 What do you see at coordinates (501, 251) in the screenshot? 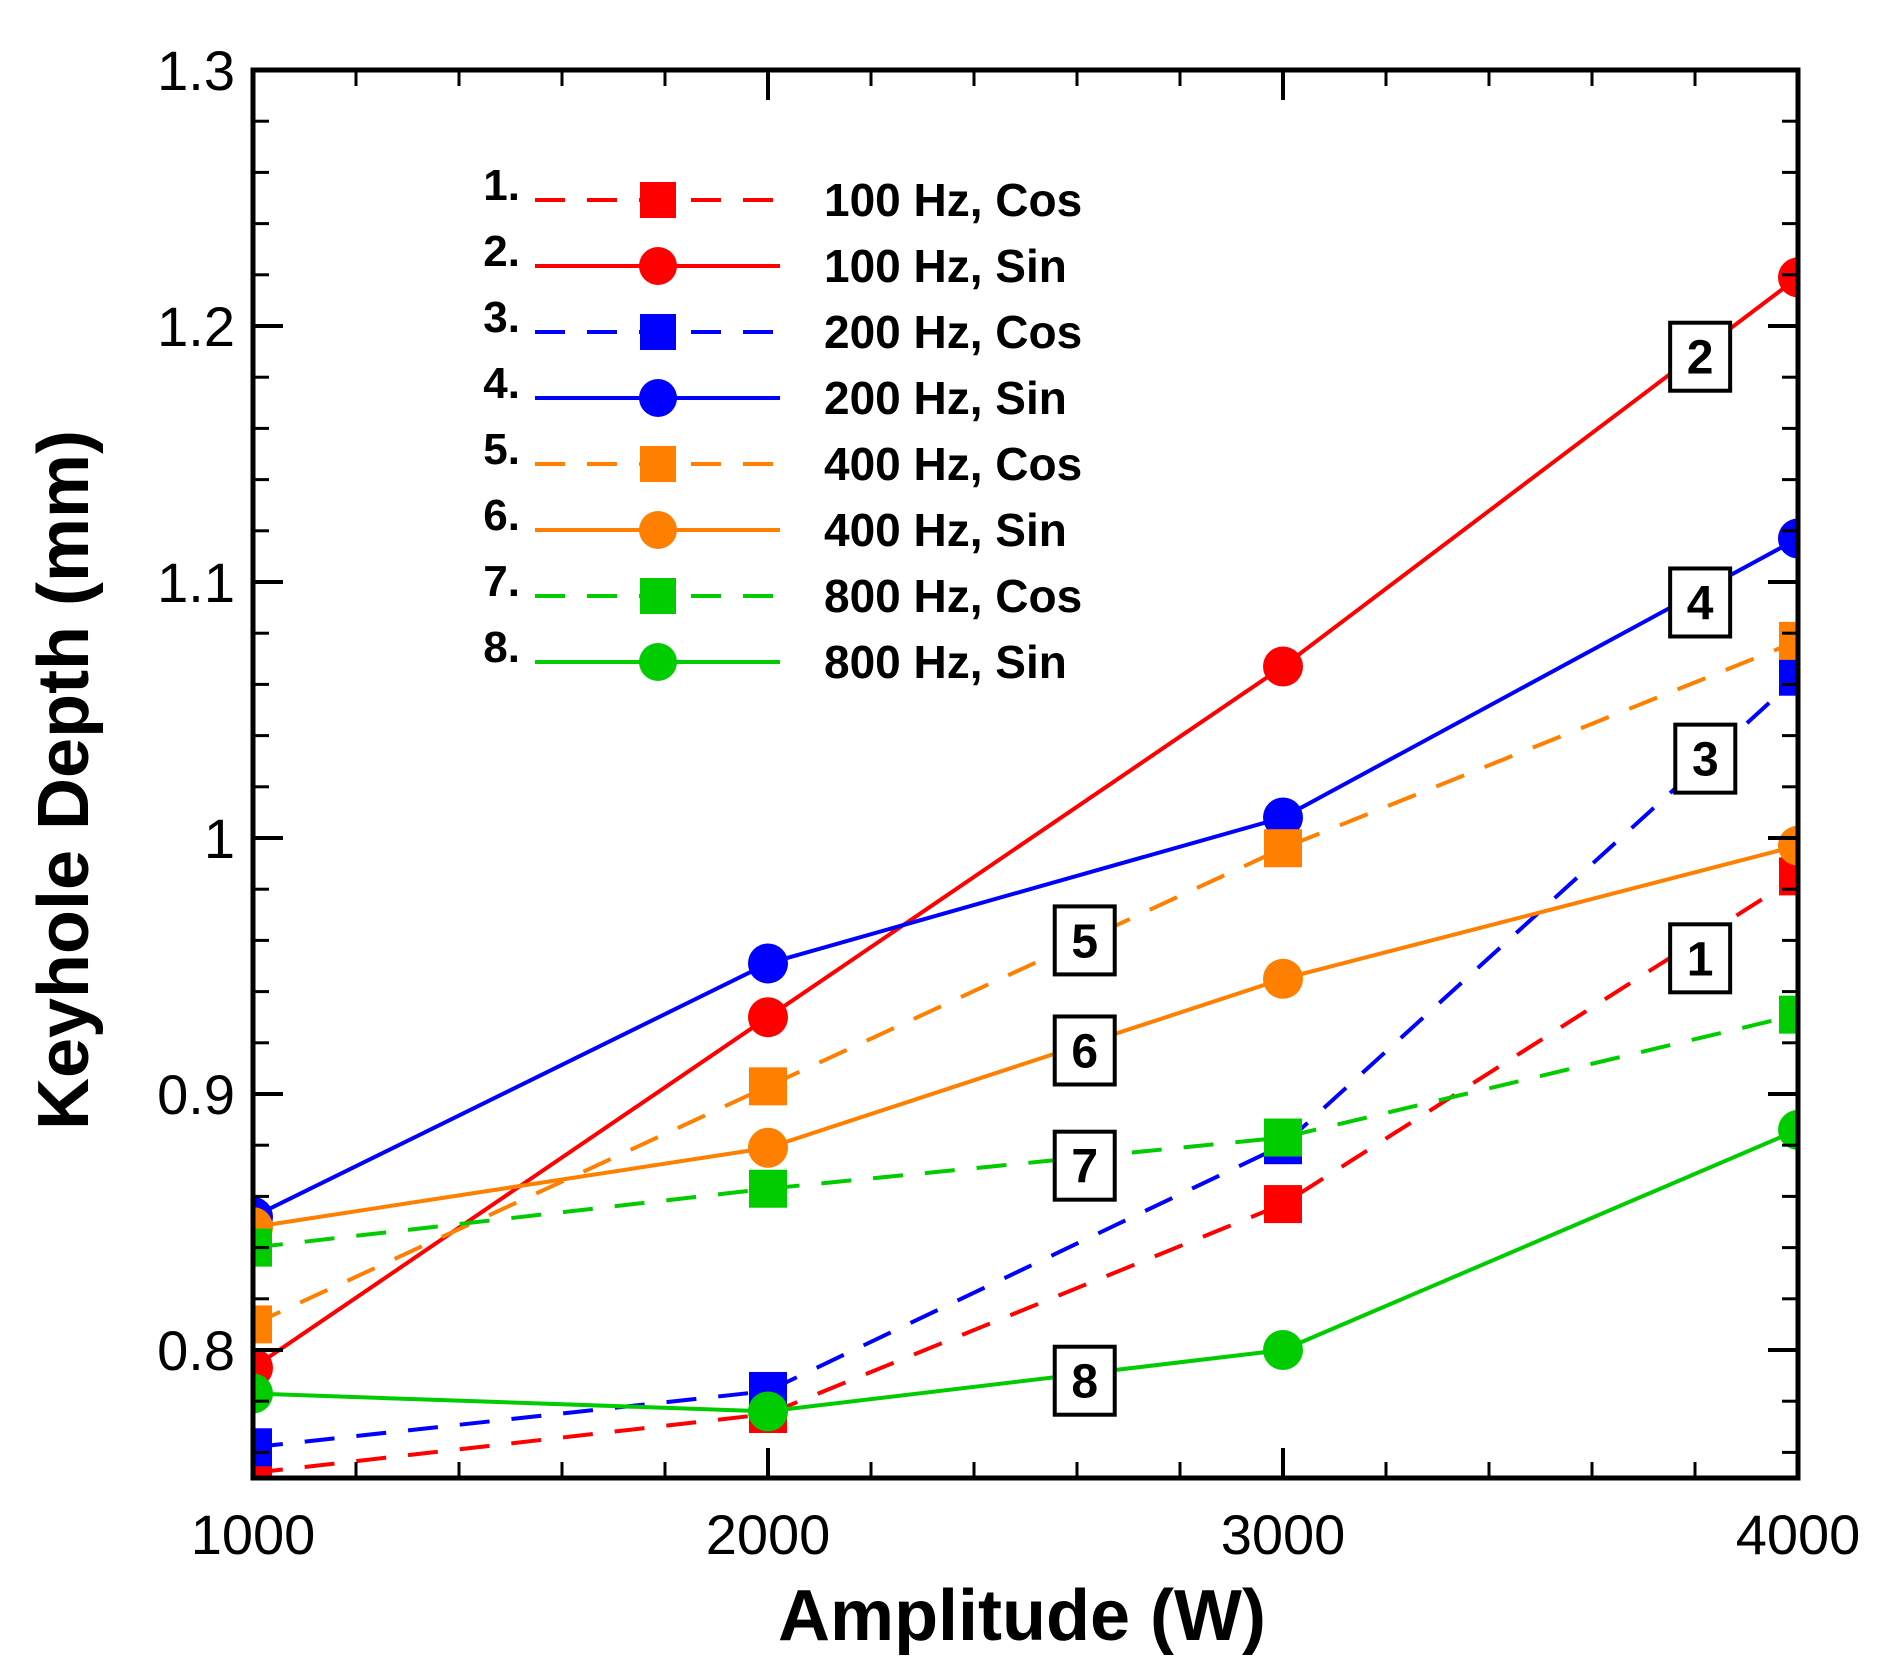
I see `legend-number: 2.` at bounding box center [501, 251].